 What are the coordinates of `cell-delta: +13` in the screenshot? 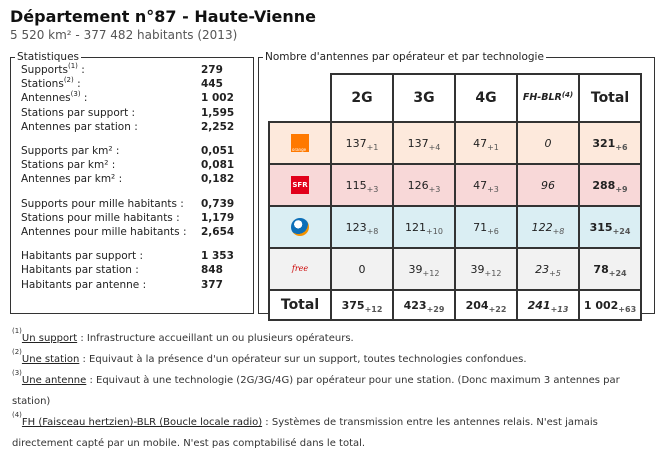 It's located at (559, 309).